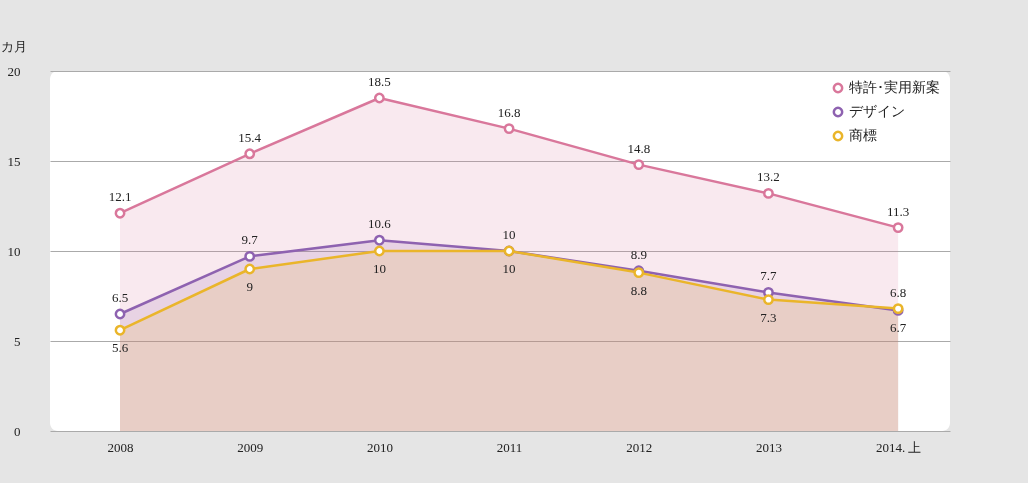  I want to click on data-label: 6.8, so click(898, 292).